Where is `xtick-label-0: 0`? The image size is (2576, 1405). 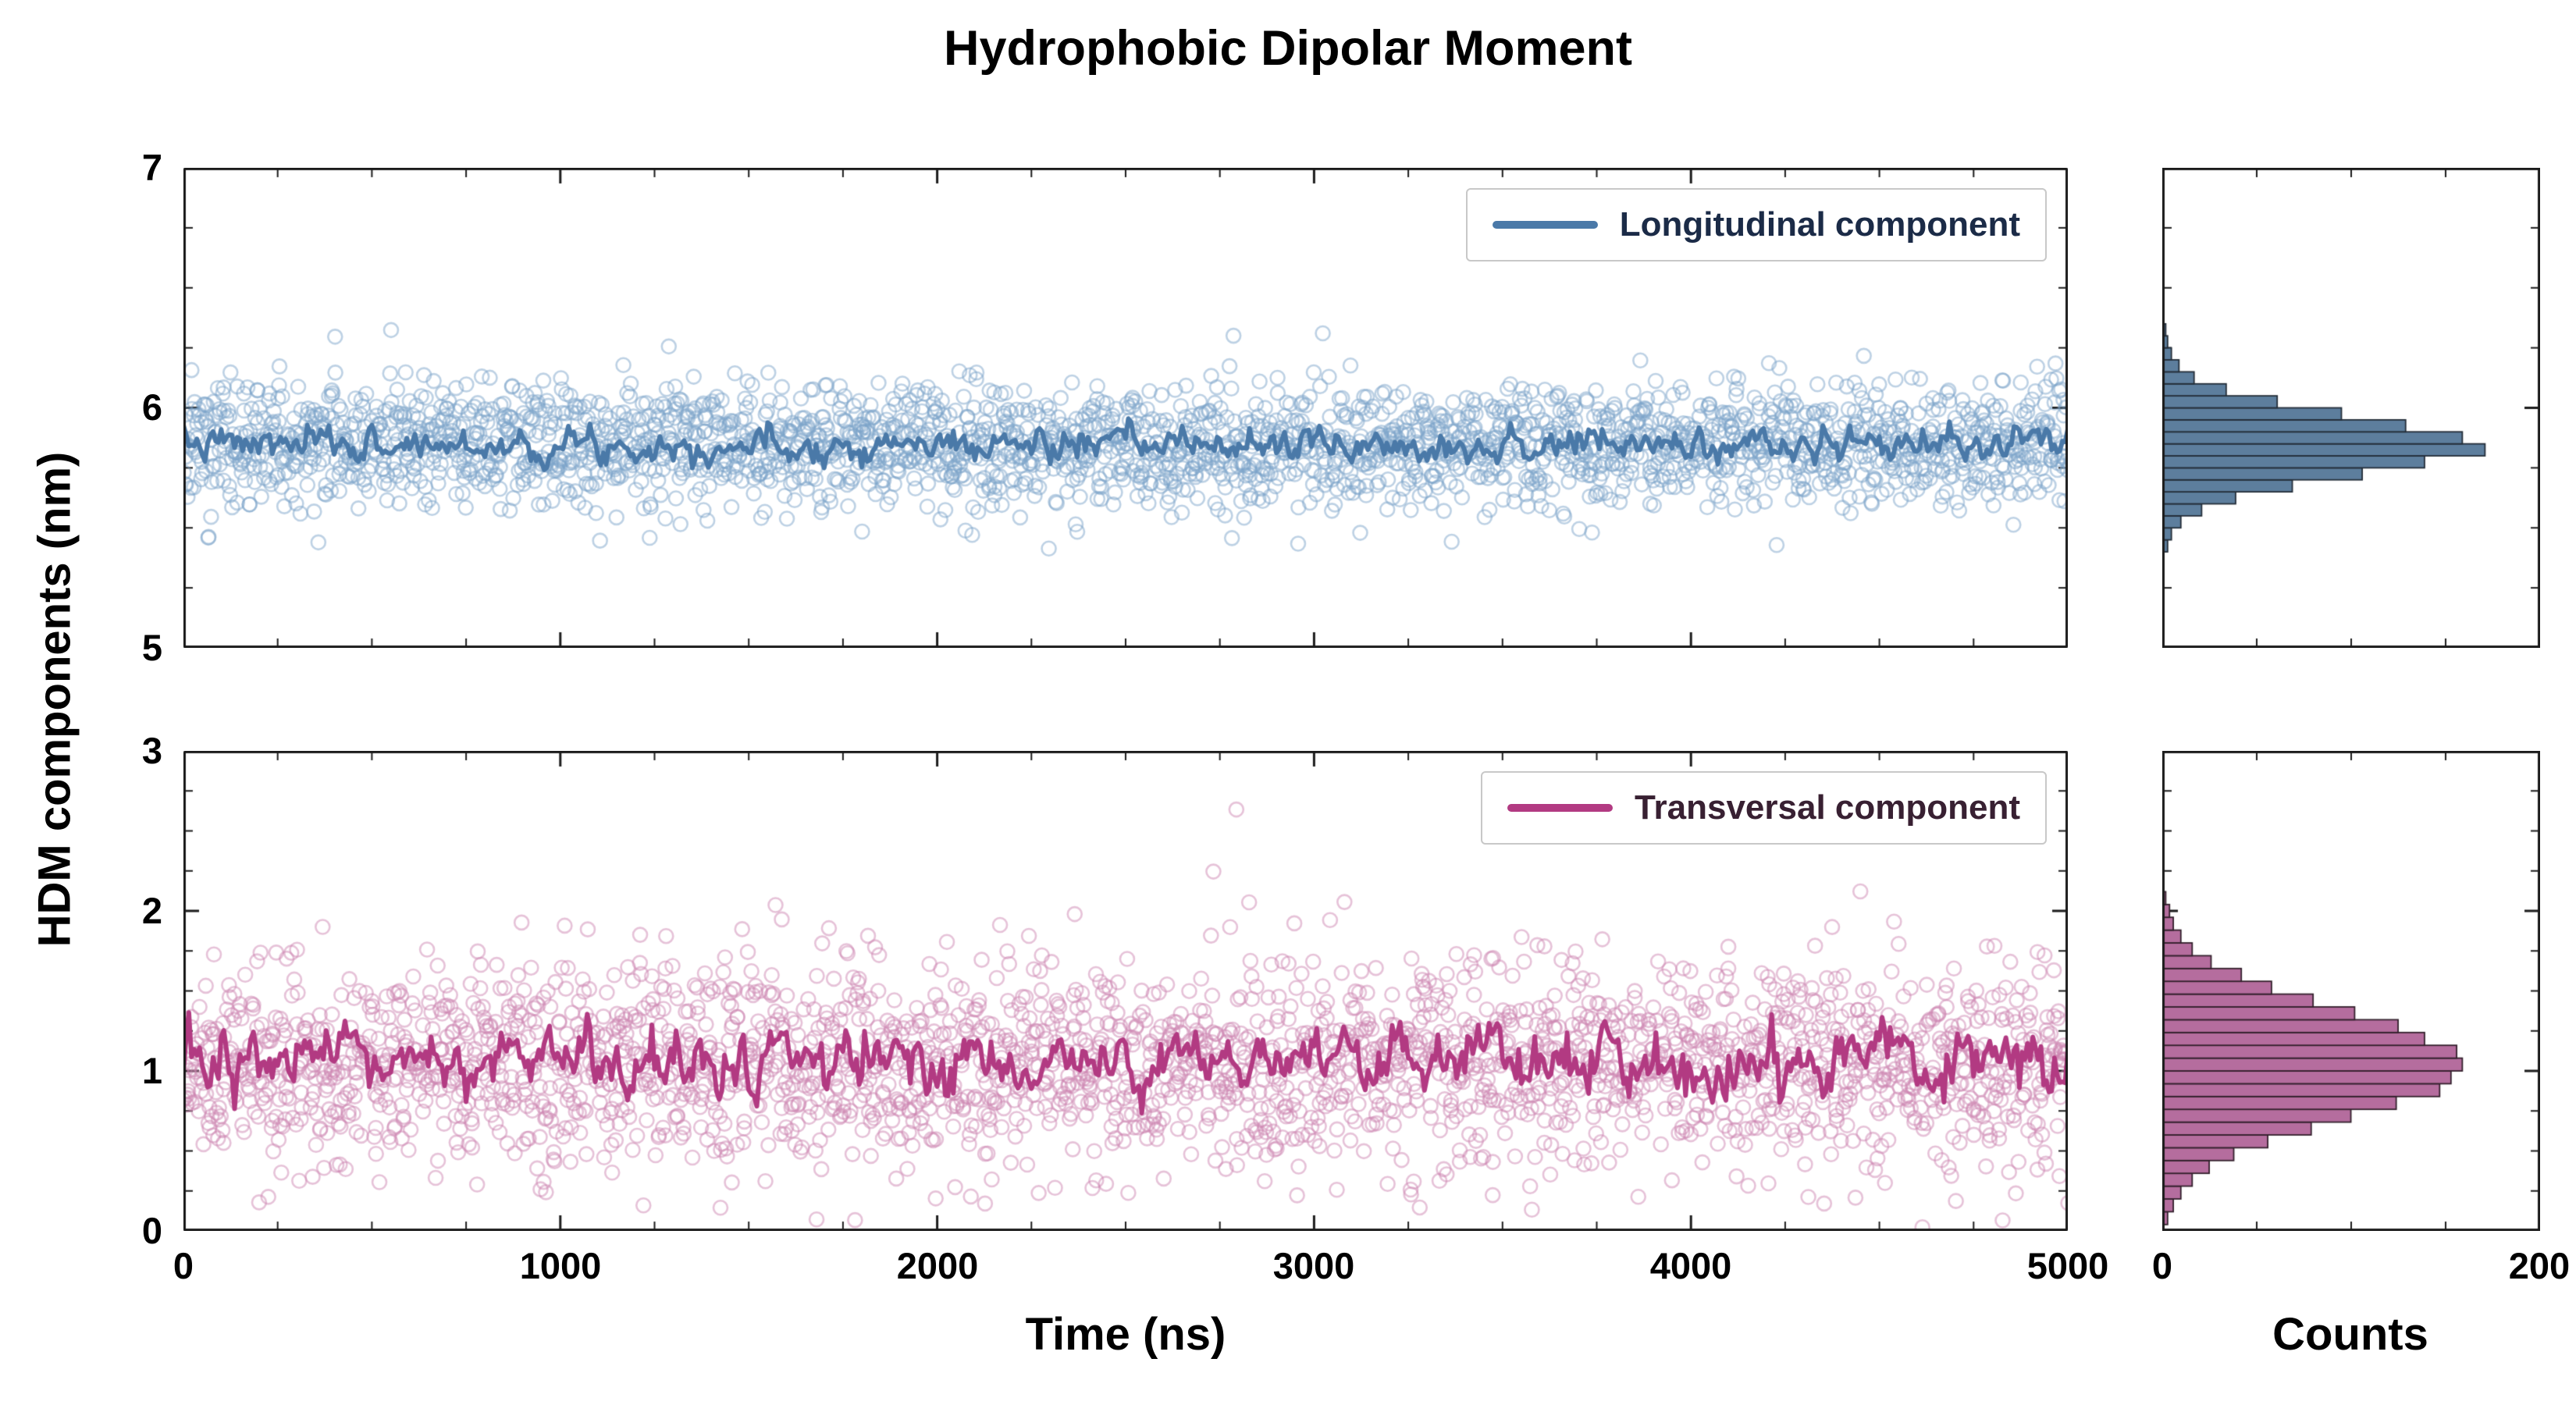 xtick-label-0: 0 is located at coordinates (183, 1266).